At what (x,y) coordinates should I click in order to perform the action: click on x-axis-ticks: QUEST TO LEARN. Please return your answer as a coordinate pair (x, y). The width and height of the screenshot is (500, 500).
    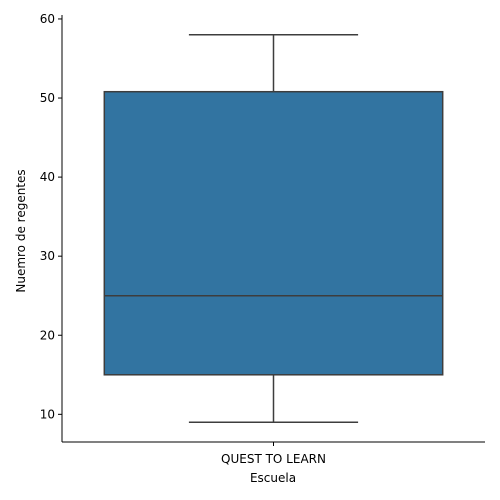
    Looking at the image, I should click on (273, 454).